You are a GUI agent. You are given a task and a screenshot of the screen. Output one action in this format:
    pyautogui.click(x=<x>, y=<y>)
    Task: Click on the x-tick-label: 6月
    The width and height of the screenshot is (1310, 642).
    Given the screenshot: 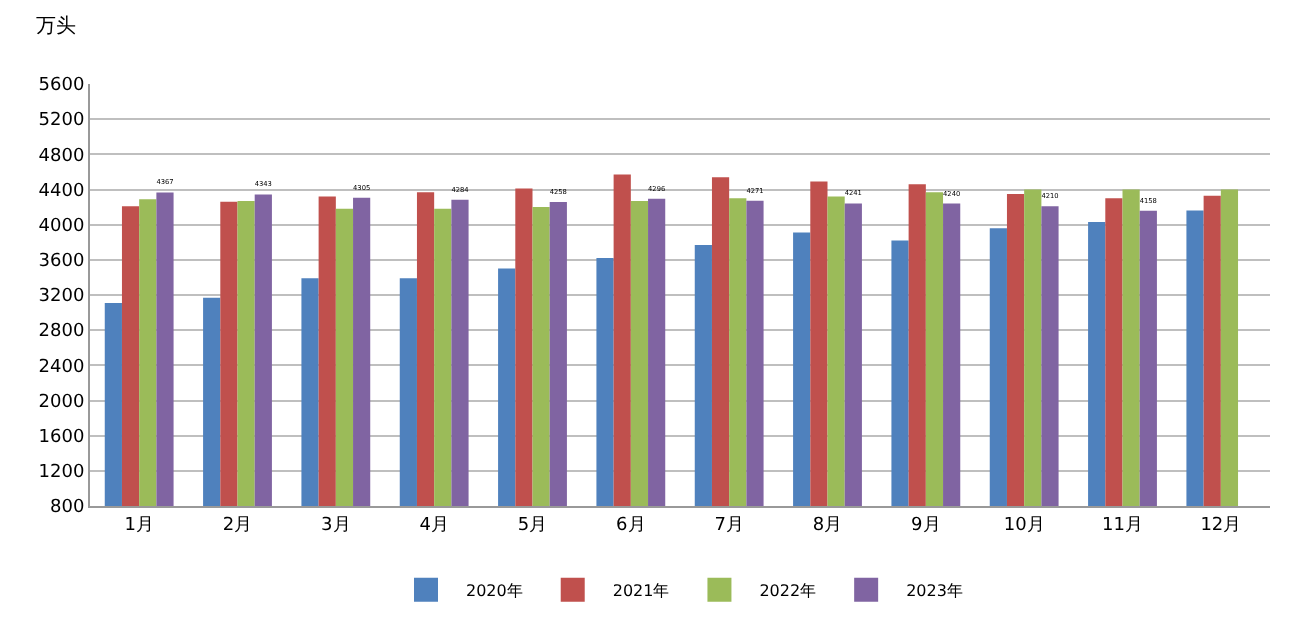 What is the action you would take?
    pyautogui.click(x=631, y=525)
    